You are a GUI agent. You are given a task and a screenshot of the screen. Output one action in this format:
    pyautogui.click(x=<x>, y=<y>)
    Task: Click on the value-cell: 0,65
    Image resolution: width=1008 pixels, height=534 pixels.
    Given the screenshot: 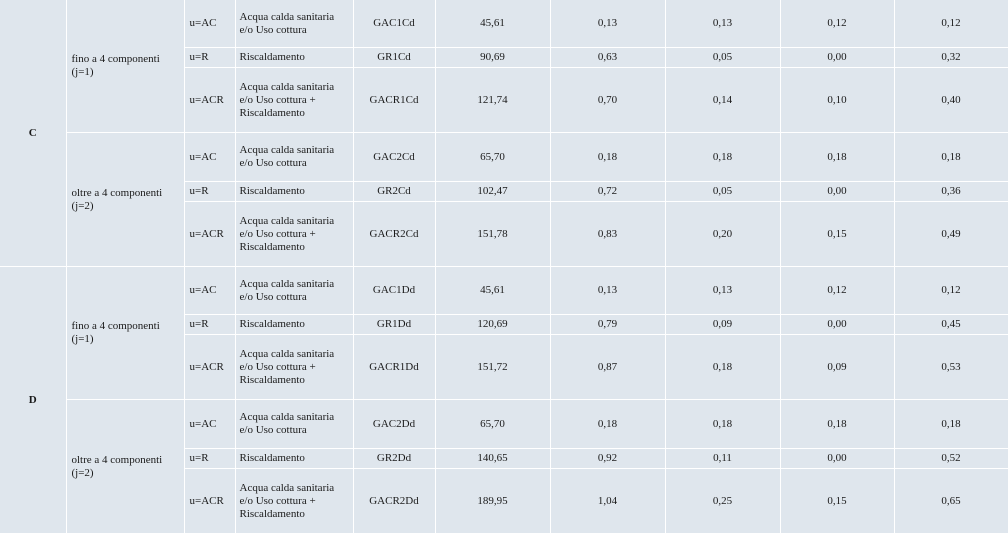 What is the action you would take?
    pyautogui.click(x=951, y=501)
    